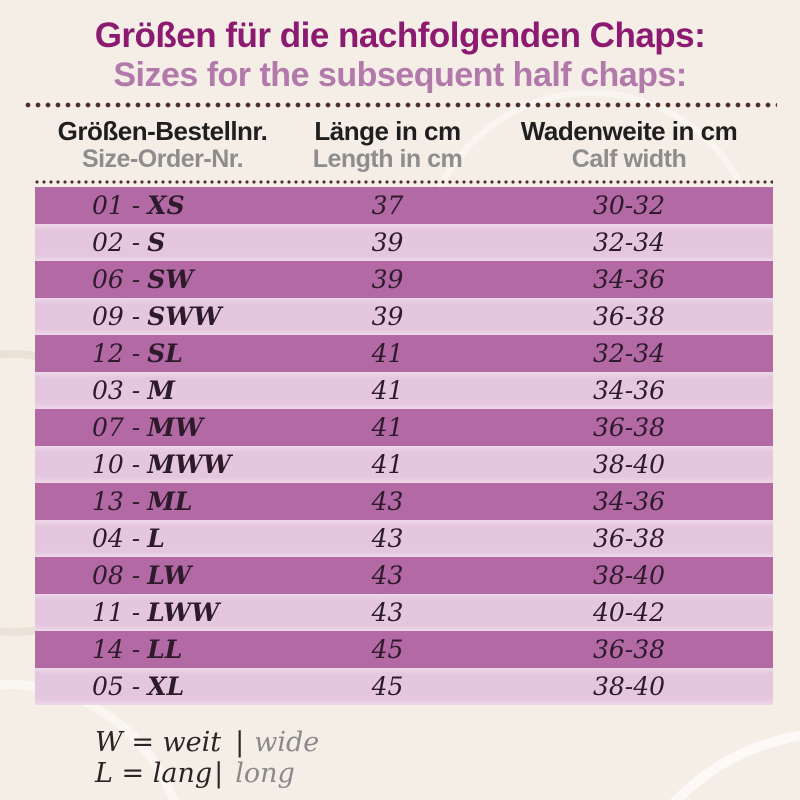 The image size is (800, 800). I want to click on legend-pipe: |, so click(240, 742).